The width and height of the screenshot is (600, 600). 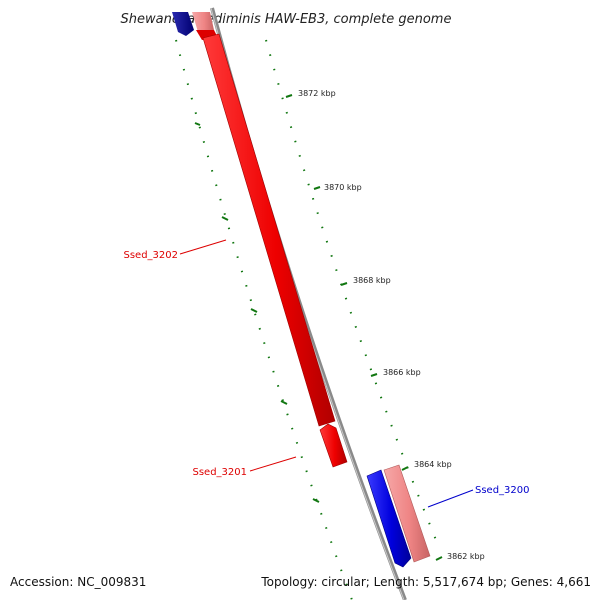 What do you see at coordinates (203, 22) in the screenshot?
I see `gene-arrow-top-forward` at bounding box center [203, 22].